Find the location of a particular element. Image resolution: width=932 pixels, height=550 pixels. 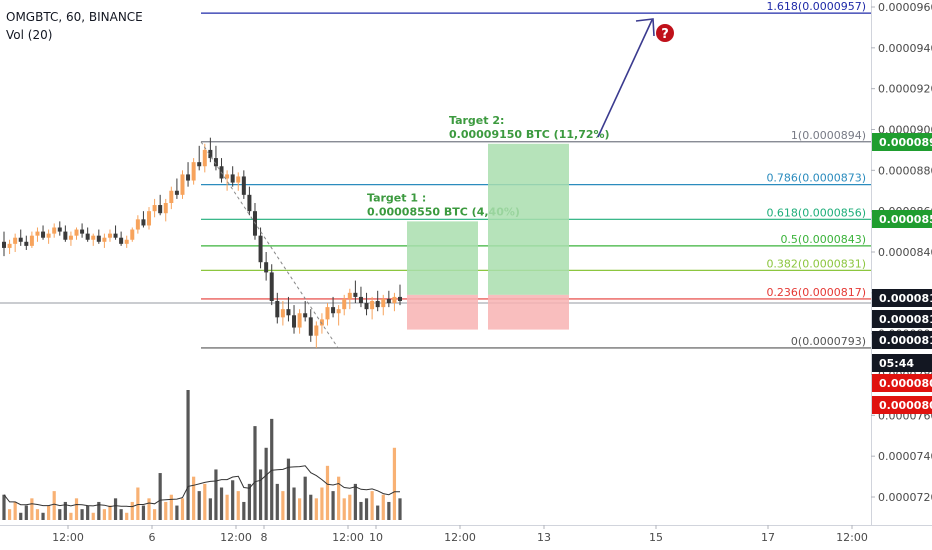

fib-level-label: 0.5(0.0000843) is located at coordinates (823, 239).